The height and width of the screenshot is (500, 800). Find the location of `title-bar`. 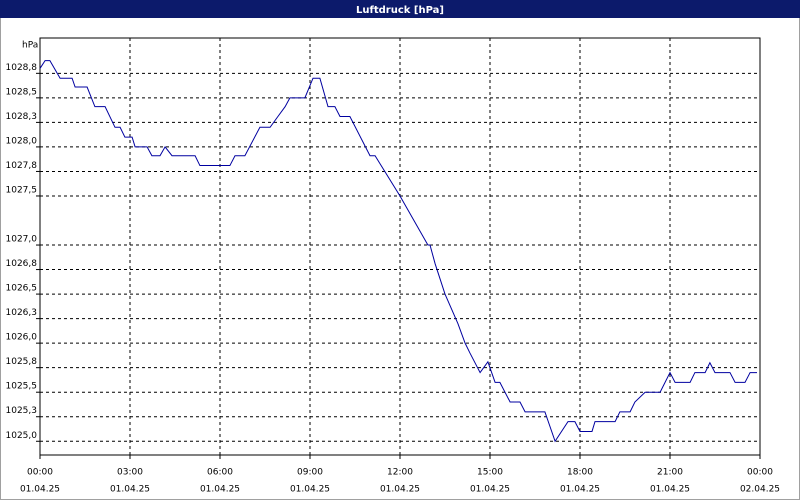

title-bar is located at coordinates (400, 9).